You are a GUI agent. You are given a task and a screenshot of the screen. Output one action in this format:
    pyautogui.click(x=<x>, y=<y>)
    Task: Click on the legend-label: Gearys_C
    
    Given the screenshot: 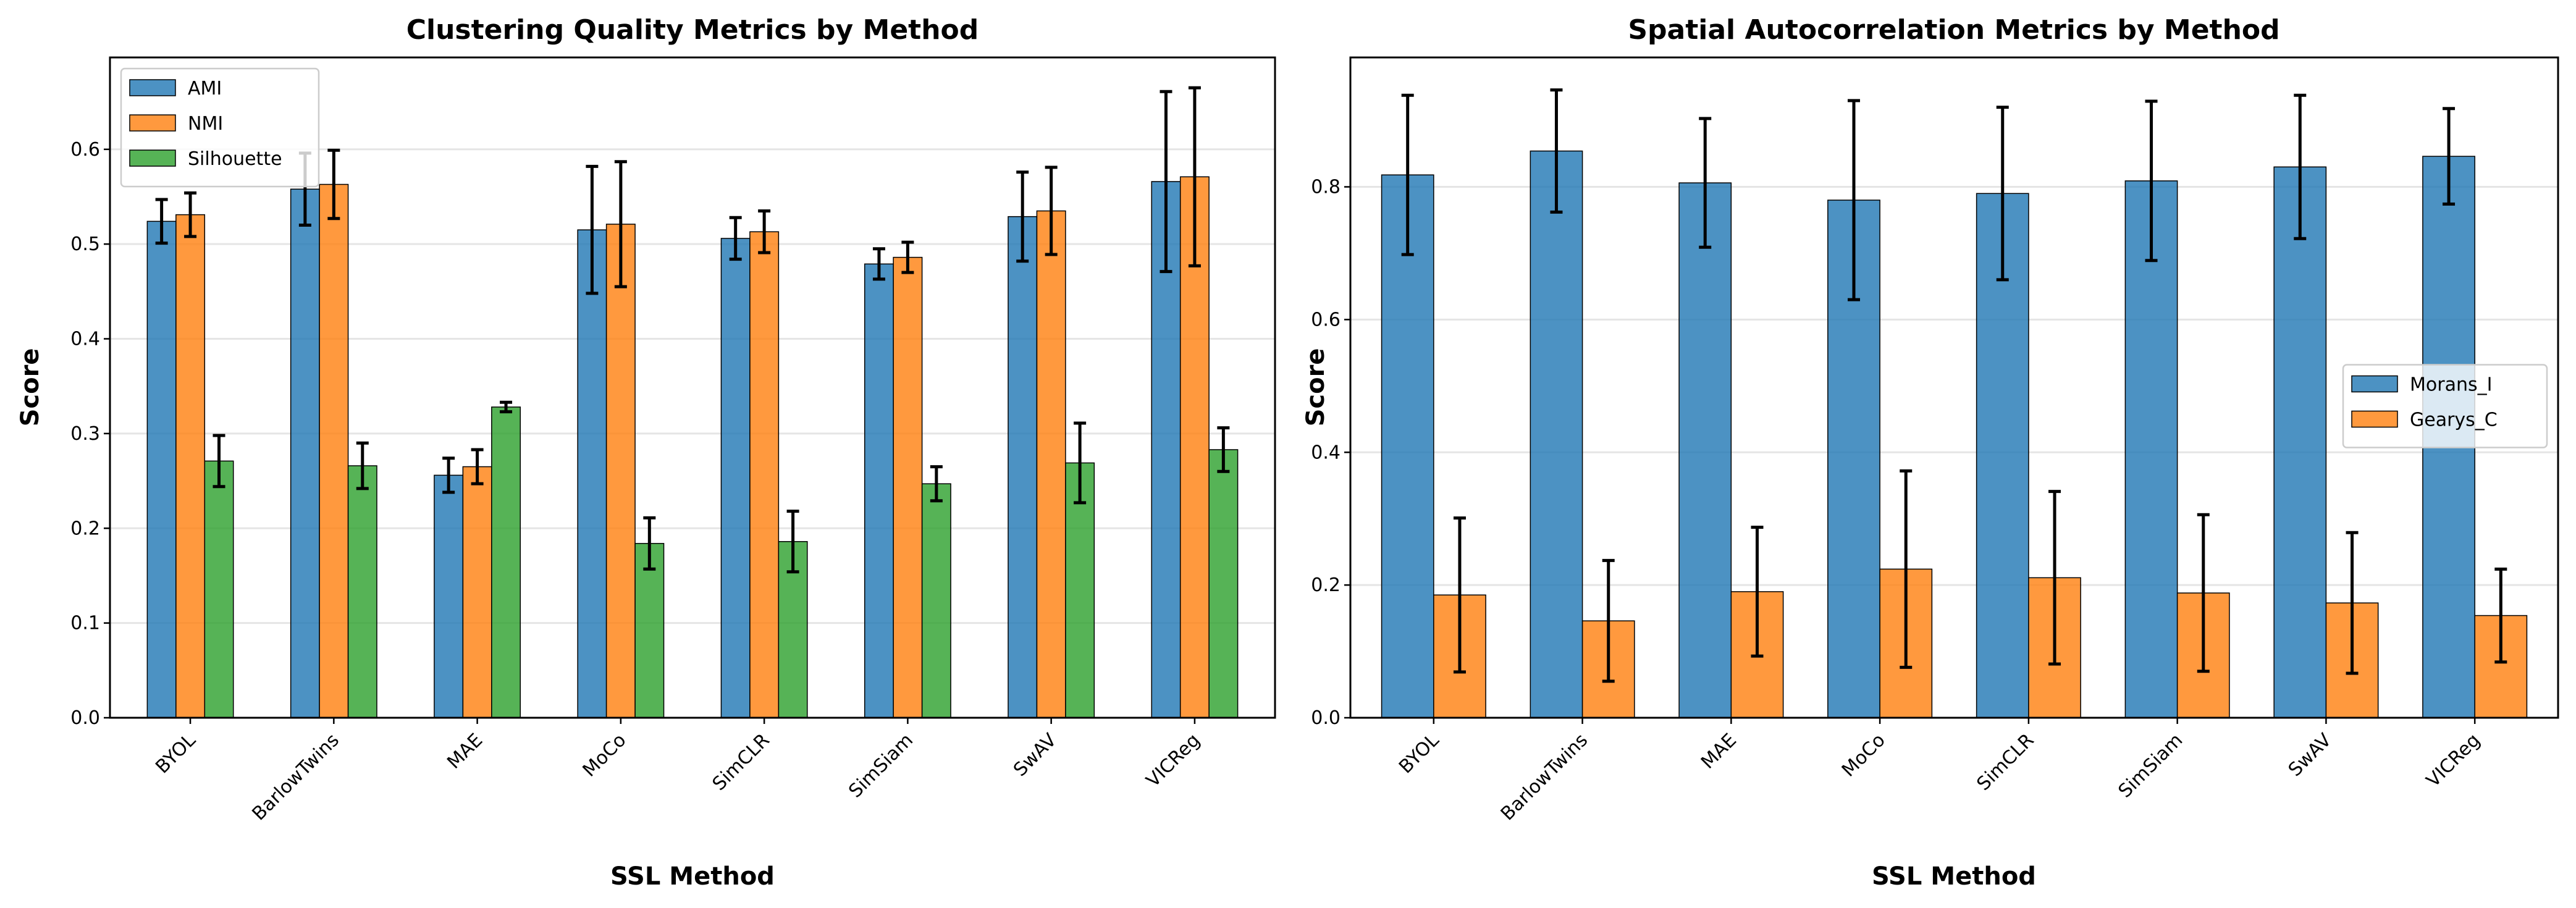 What is the action you would take?
    pyautogui.click(x=2454, y=421)
    